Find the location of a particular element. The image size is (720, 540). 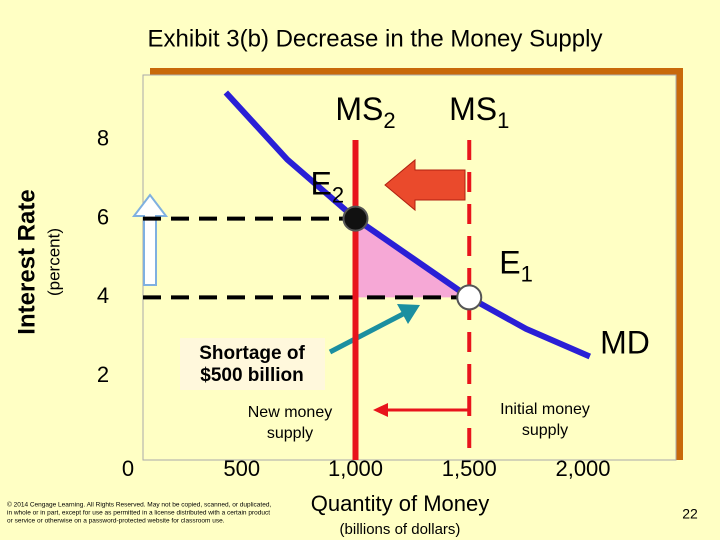

shift-arrow is located at coordinates (425, 185).